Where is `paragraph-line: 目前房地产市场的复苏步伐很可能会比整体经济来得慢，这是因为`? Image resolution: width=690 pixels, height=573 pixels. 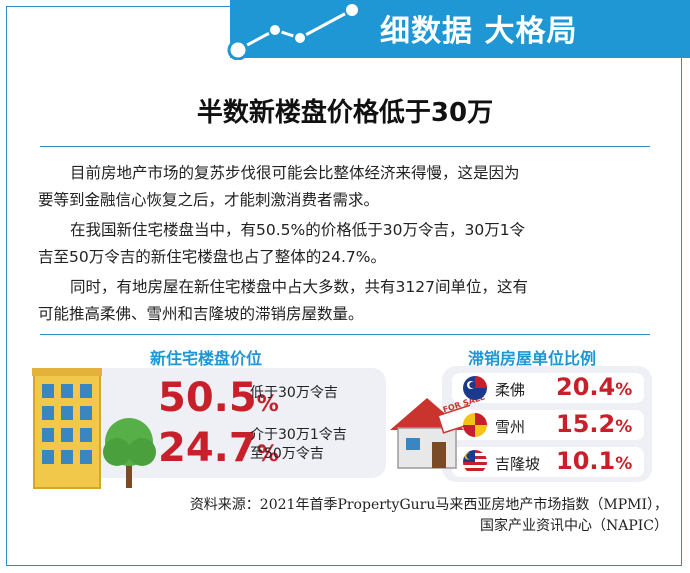 paragraph-line: 目前房地产市场的复苏步伐很可能会比整体经济来得慢，这是因为 is located at coordinates (295, 173).